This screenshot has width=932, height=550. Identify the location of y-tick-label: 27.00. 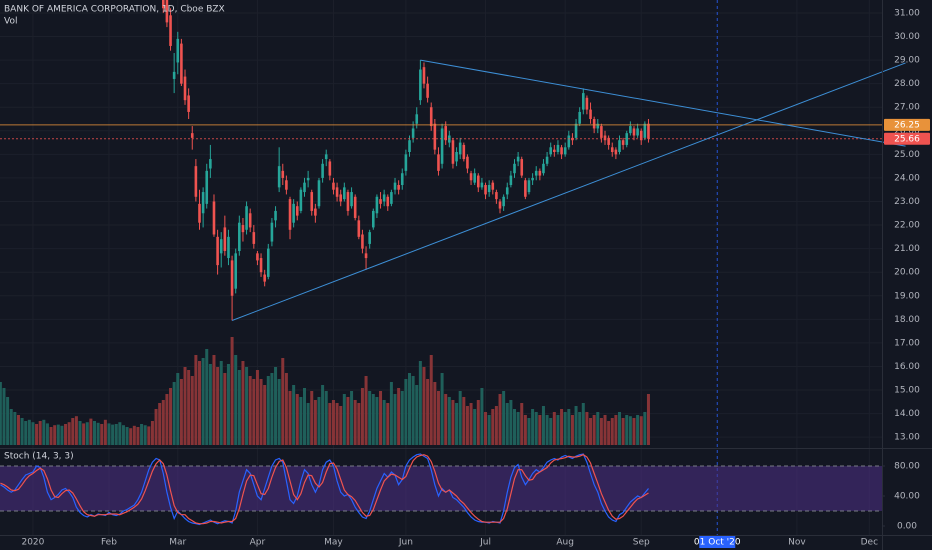
(907, 108).